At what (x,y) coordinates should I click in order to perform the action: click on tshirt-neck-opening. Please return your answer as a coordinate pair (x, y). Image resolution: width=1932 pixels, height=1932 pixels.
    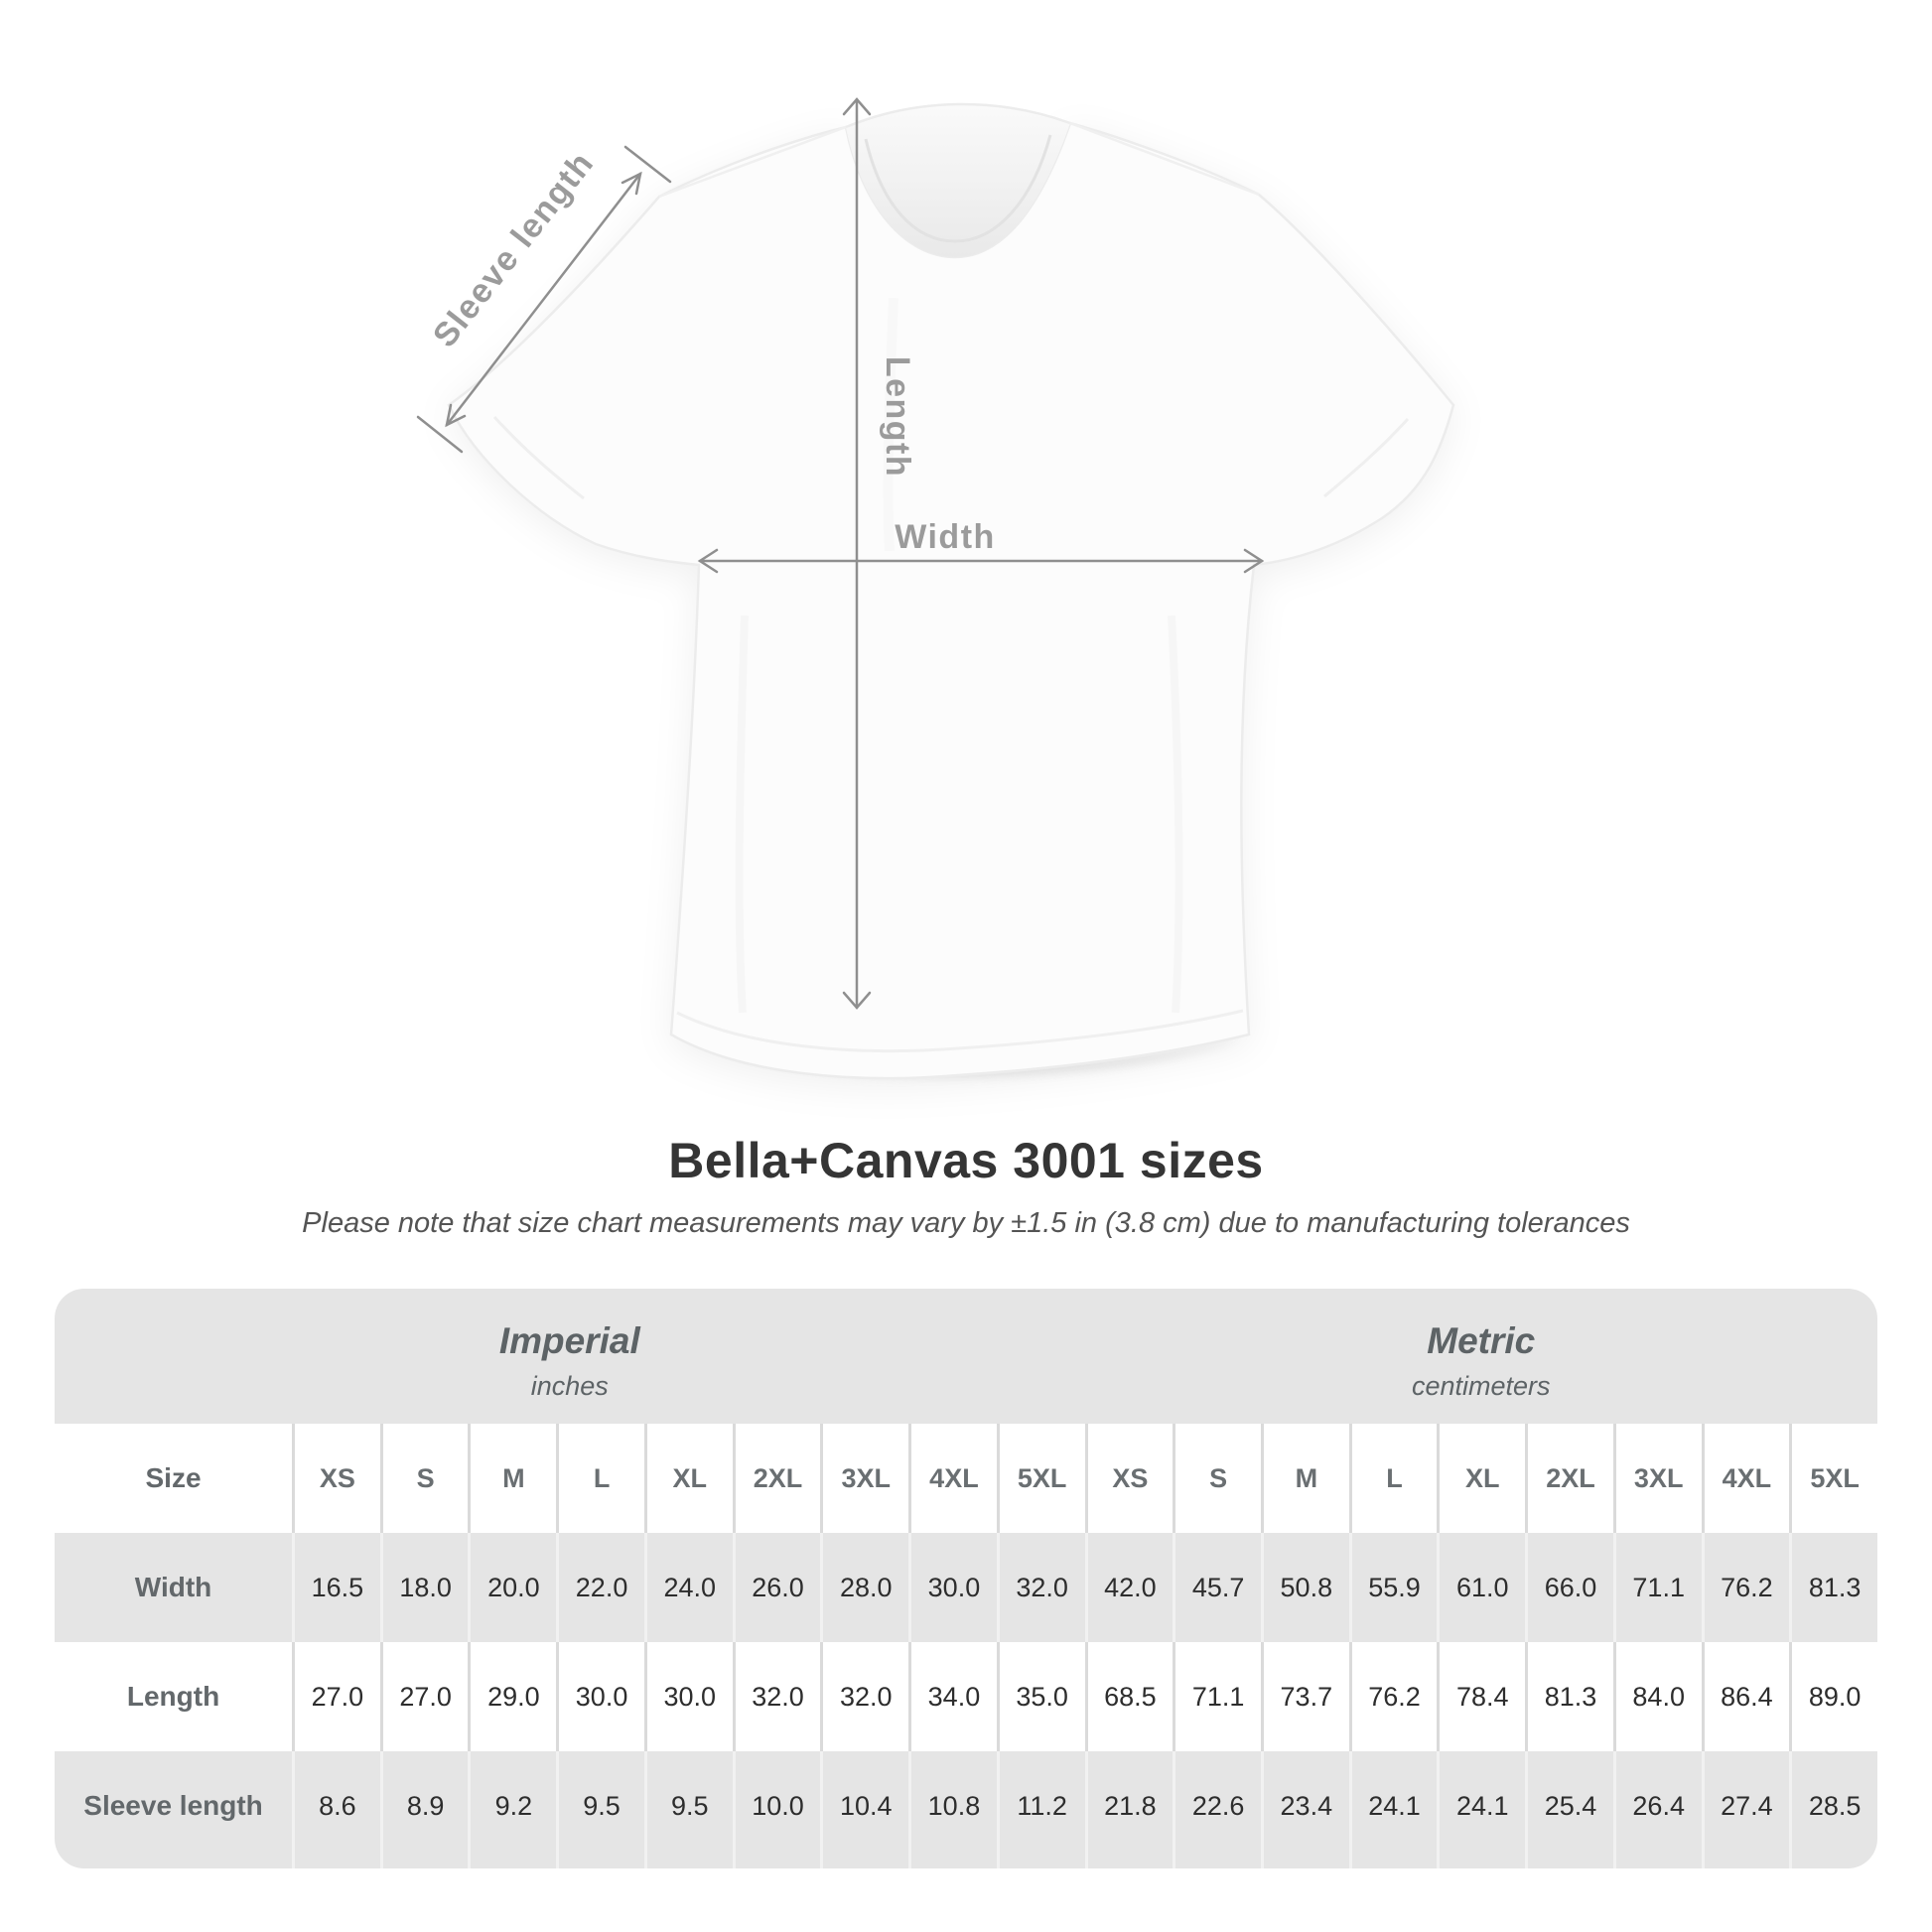
    Looking at the image, I should click on (958, 180).